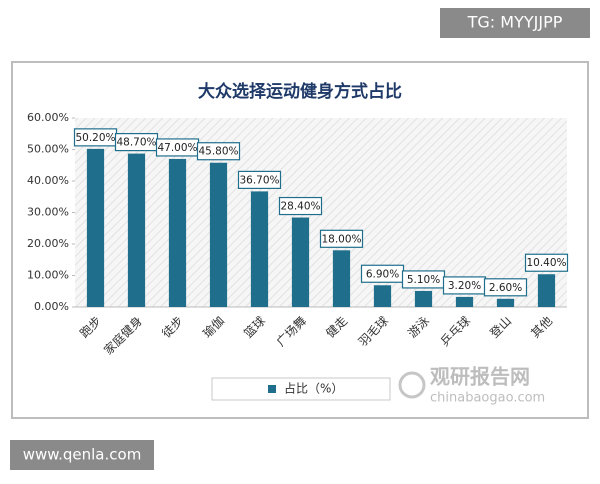 Image resolution: width=600 pixels, height=484 pixels. What do you see at coordinates (51, 306) in the screenshot?
I see `y-tick-label: 0.00%` at bounding box center [51, 306].